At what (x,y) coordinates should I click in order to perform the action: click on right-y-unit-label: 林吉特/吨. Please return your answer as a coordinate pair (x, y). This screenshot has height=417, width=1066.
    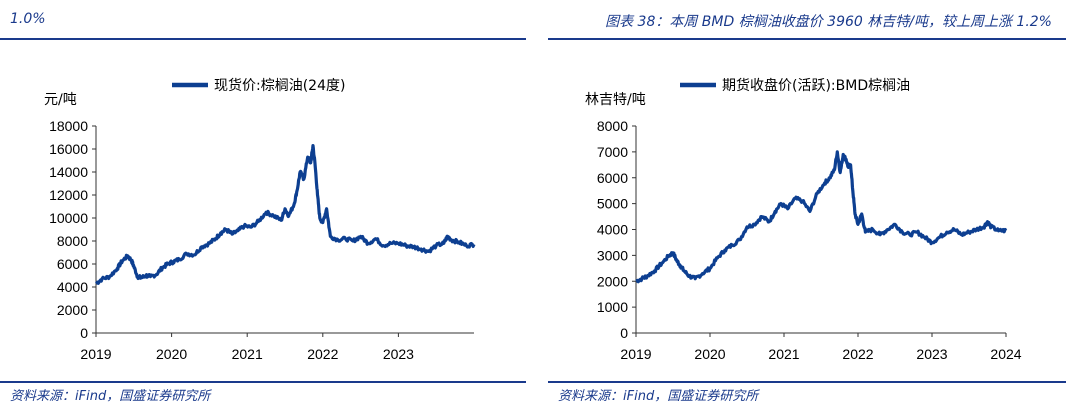
    Looking at the image, I should click on (615, 100).